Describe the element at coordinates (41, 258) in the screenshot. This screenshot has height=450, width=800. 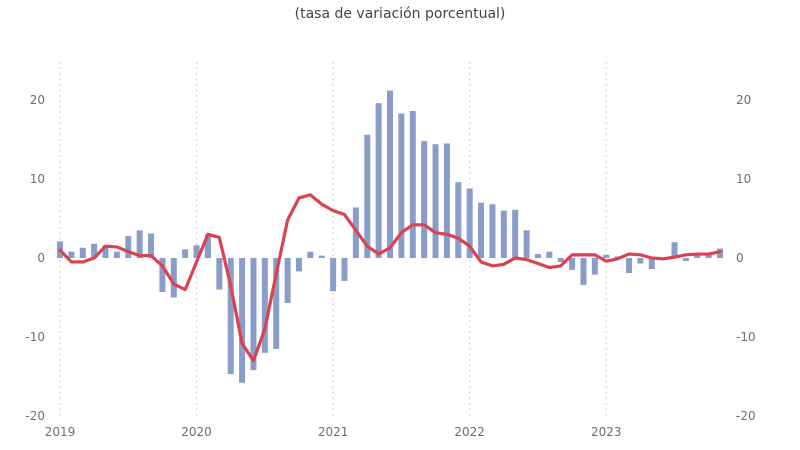
I see `y-tick-label-left: 0` at that location.